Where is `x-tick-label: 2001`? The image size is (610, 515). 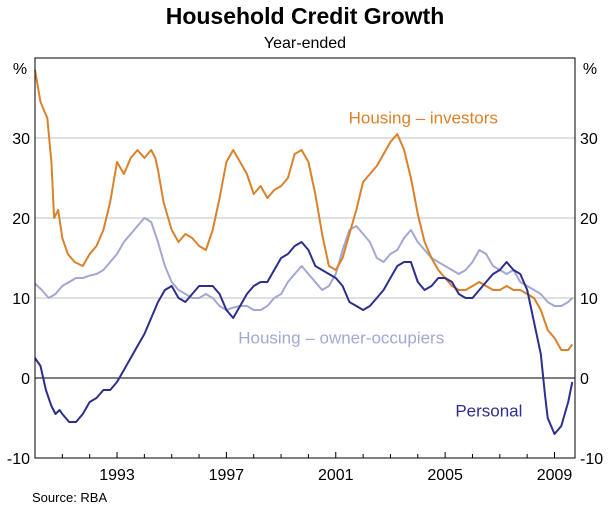
x-tick-label: 2001 is located at coordinates (336, 475).